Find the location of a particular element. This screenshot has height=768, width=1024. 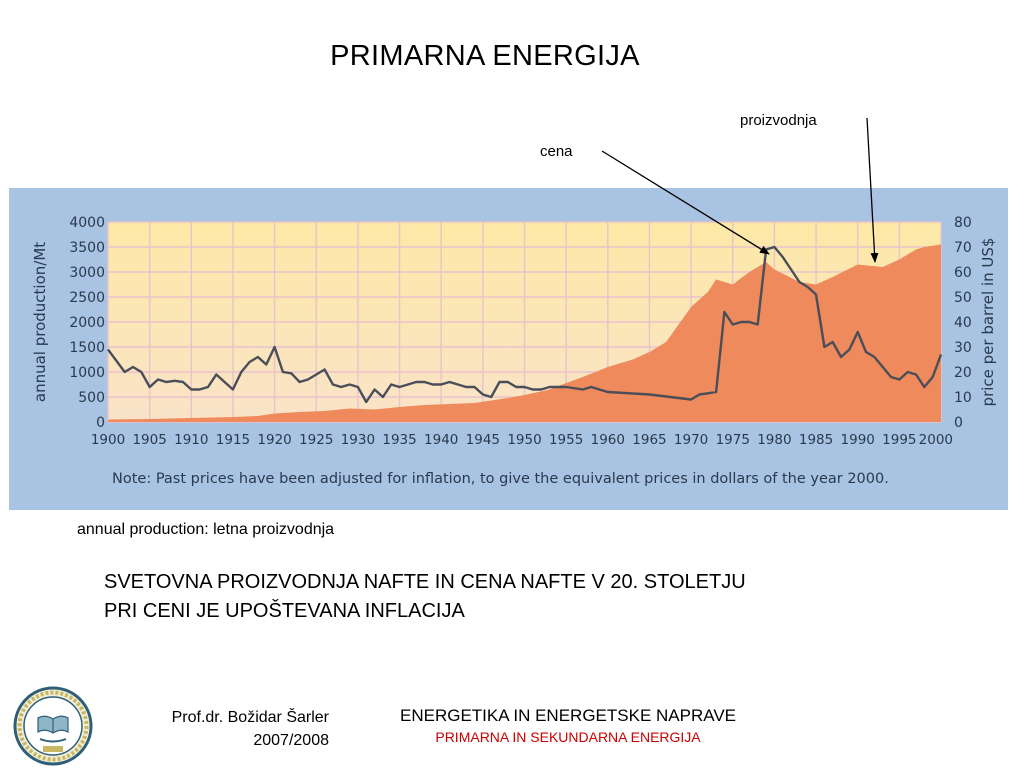

y2-tick-label: 0 is located at coordinates (958, 423).